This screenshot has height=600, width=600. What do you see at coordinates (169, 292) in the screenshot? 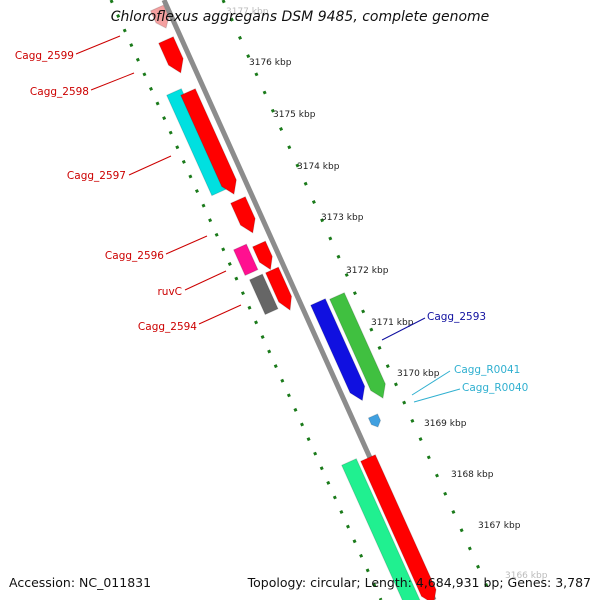
I see `gene-label-4: ruvC` at bounding box center [169, 292].